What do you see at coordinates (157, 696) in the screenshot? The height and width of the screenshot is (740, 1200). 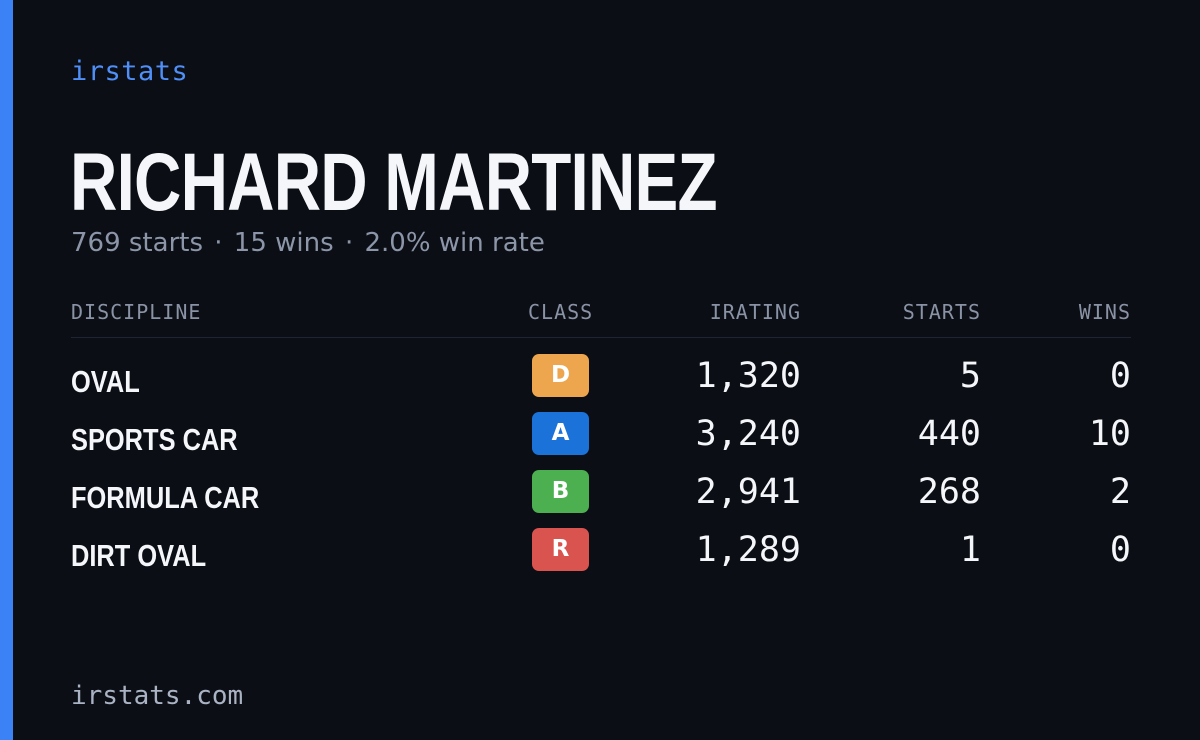 I see `footer-domain: irstats.com` at bounding box center [157, 696].